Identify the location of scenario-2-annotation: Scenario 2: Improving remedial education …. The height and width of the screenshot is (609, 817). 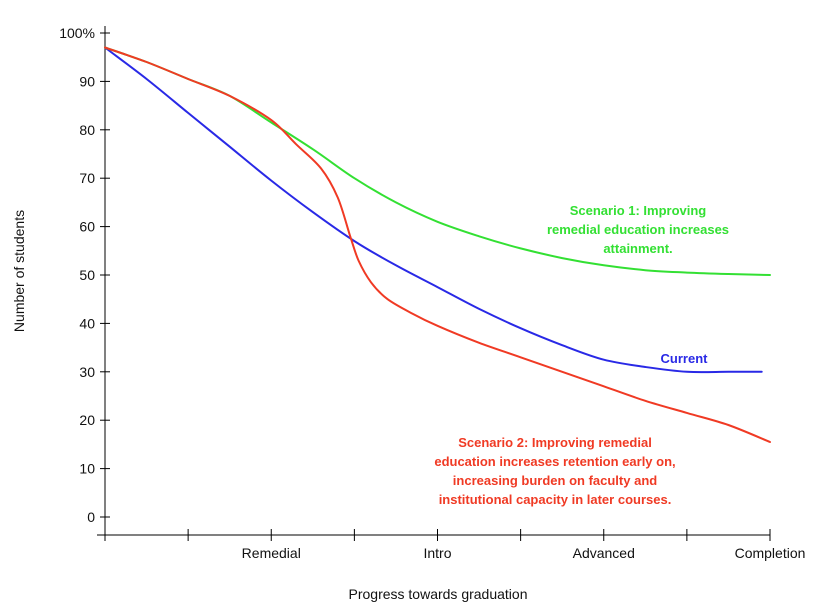
(554, 471).